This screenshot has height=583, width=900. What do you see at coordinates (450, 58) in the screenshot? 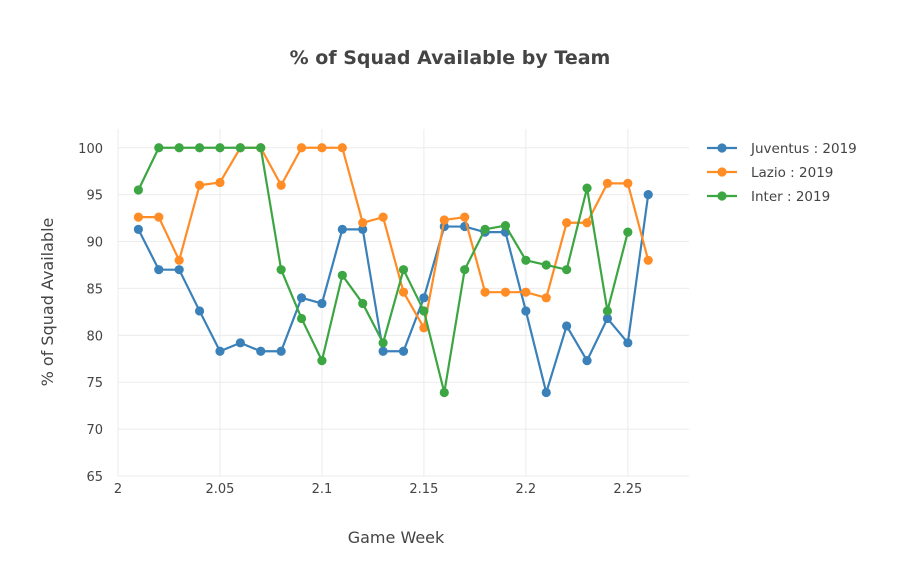
I see `chart-title: % of Squad Available by Team` at bounding box center [450, 58].